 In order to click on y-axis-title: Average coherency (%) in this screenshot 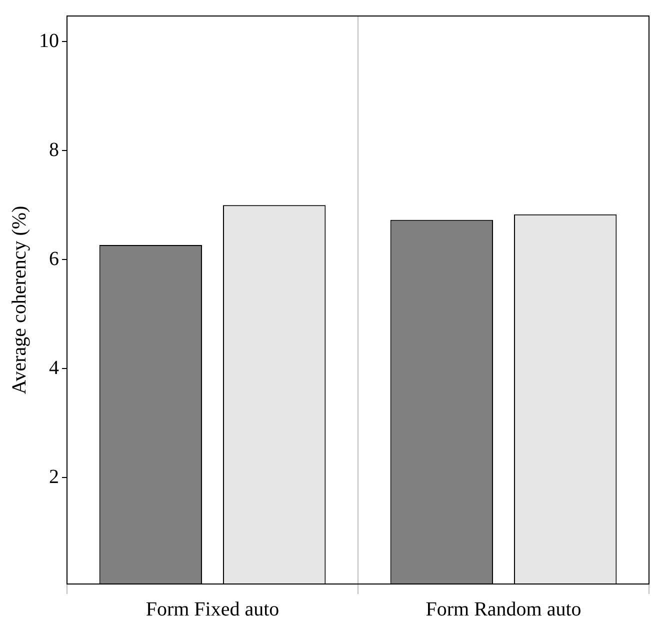, I will do `click(19, 300)`.